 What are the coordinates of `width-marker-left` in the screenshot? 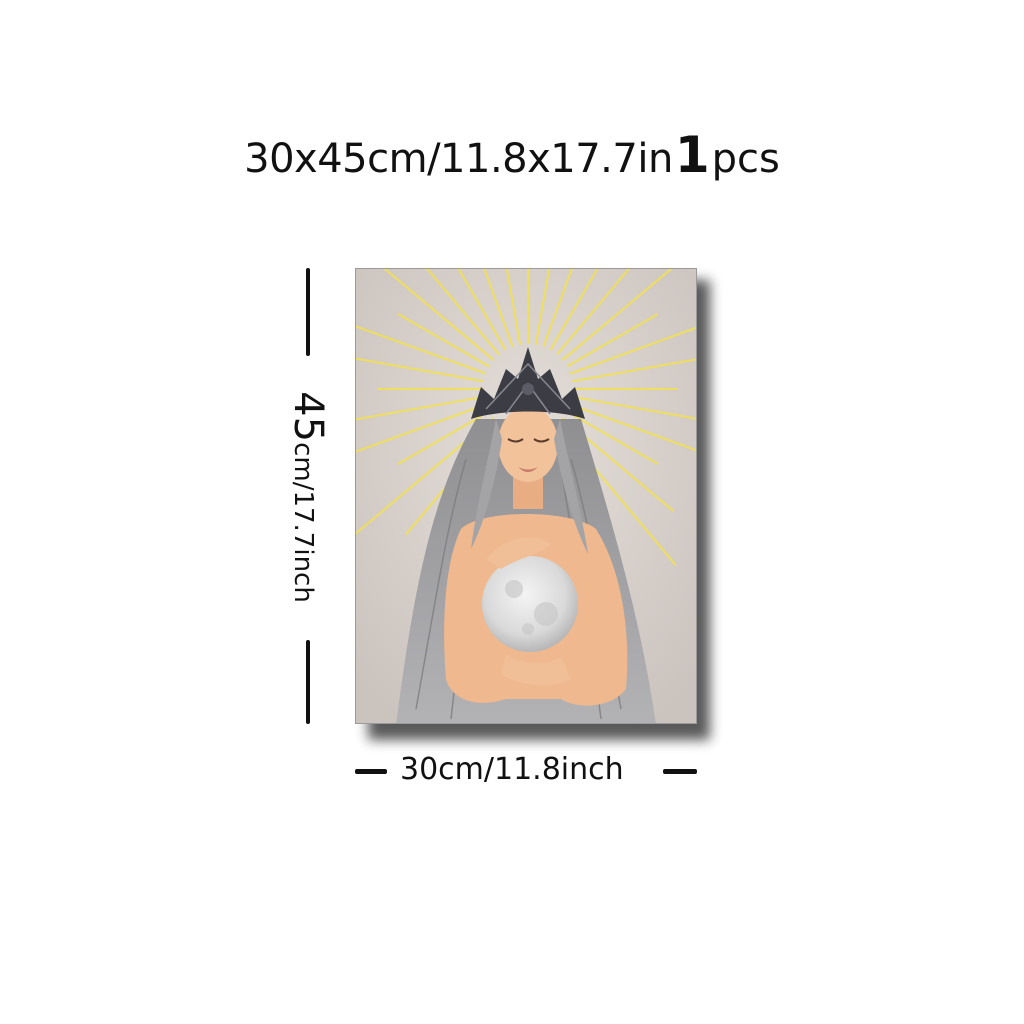 It's located at (371, 771).